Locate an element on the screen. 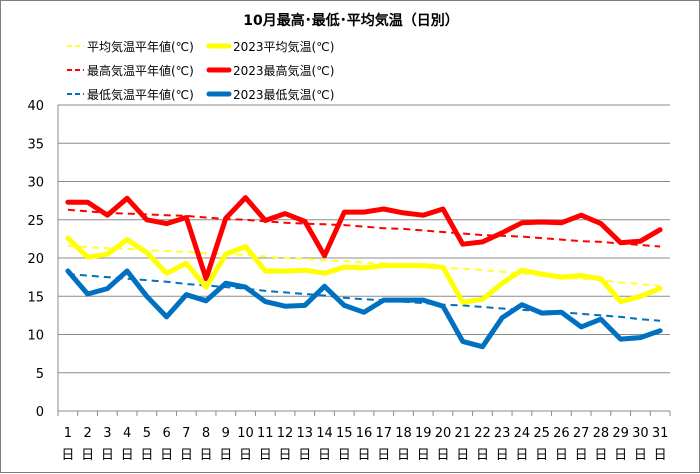  x-tick-label: 13 is located at coordinates (305, 433).